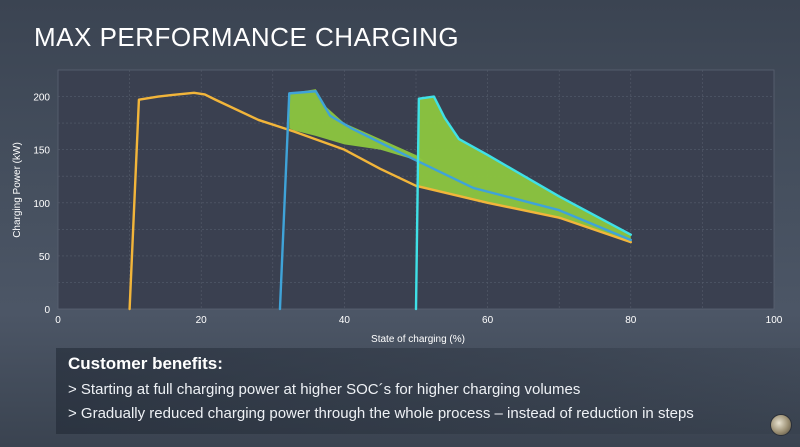  What do you see at coordinates (781, 425) in the screenshot?
I see `brand-logo-icon` at bounding box center [781, 425].